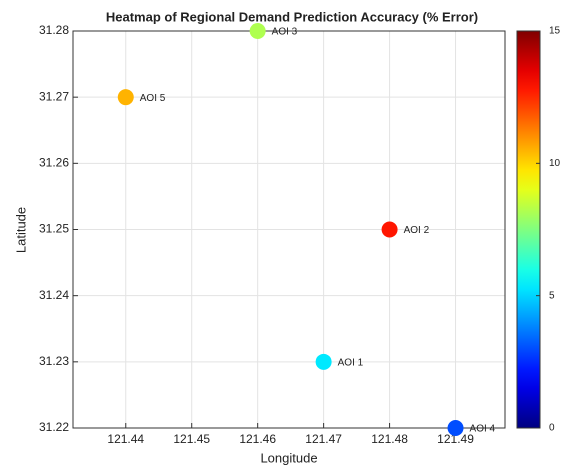 This screenshot has width=566, height=468. Describe the element at coordinates (555, 31) in the screenshot. I see `colorbar-tick-label: 15` at that location.